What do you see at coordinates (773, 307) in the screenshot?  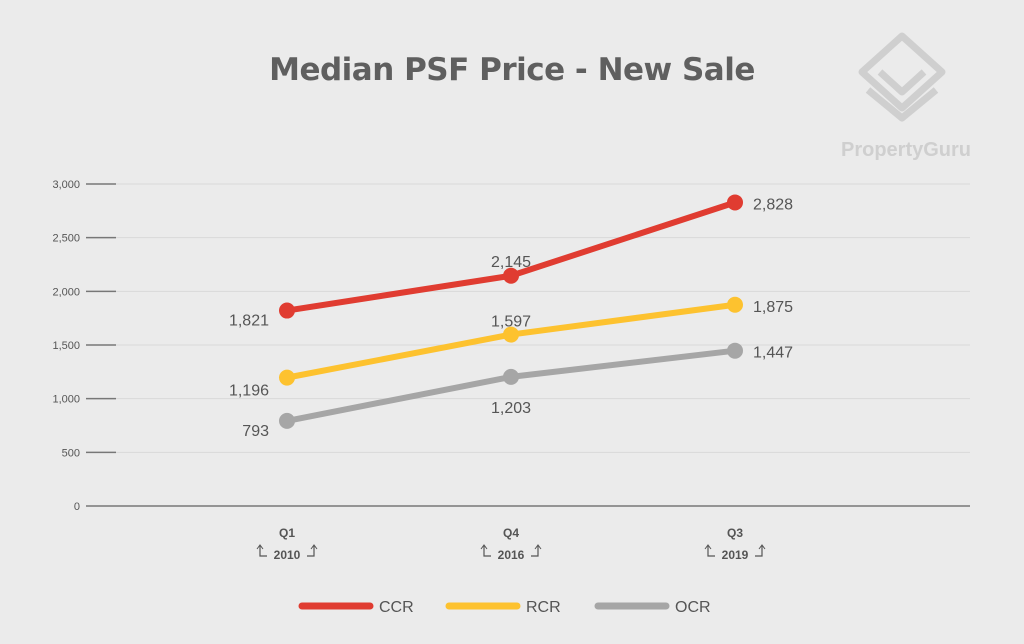 I see `data-label-rcr: 1,875` at bounding box center [773, 307].